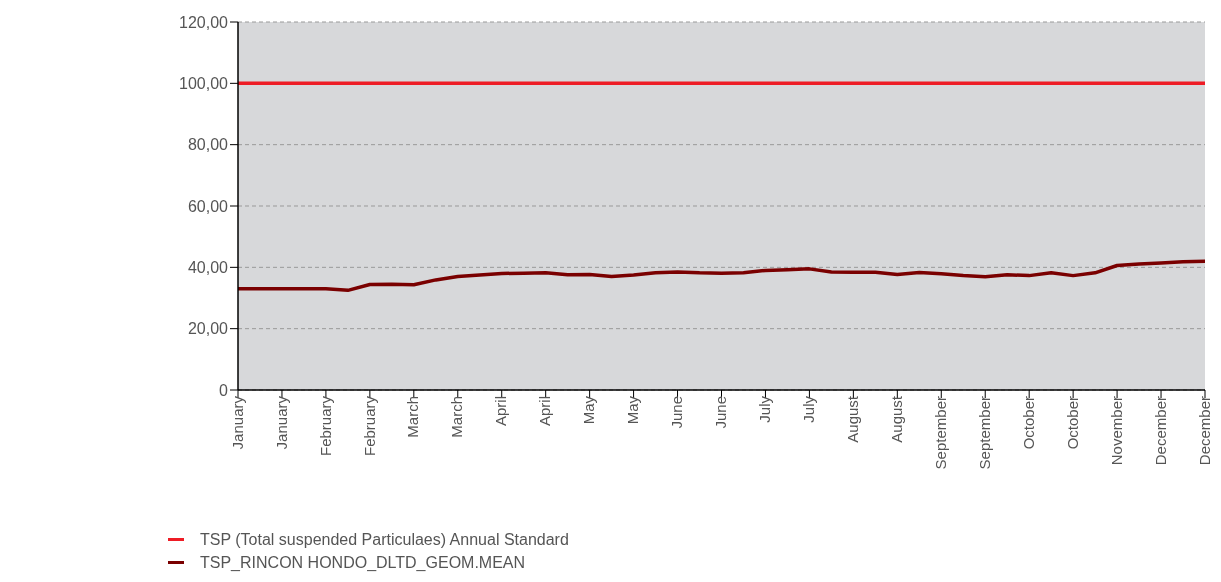 The height and width of the screenshot is (582, 1221). I want to click on line-series, so click(721, 276).